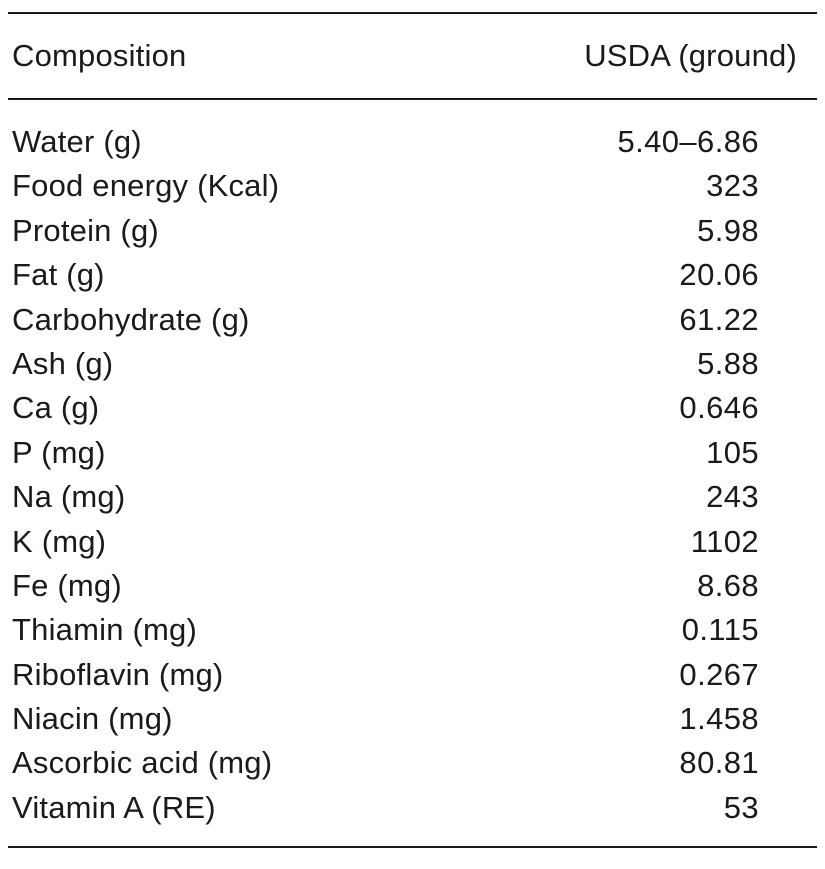  What do you see at coordinates (412, 229) in the screenshot?
I see `table-row: Protein (g) 5.98` at bounding box center [412, 229].